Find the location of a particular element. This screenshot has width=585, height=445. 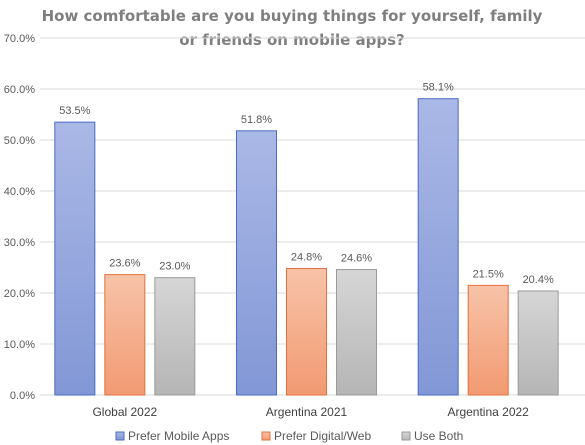

y-tick-label: 10.0% is located at coordinates (19, 345).